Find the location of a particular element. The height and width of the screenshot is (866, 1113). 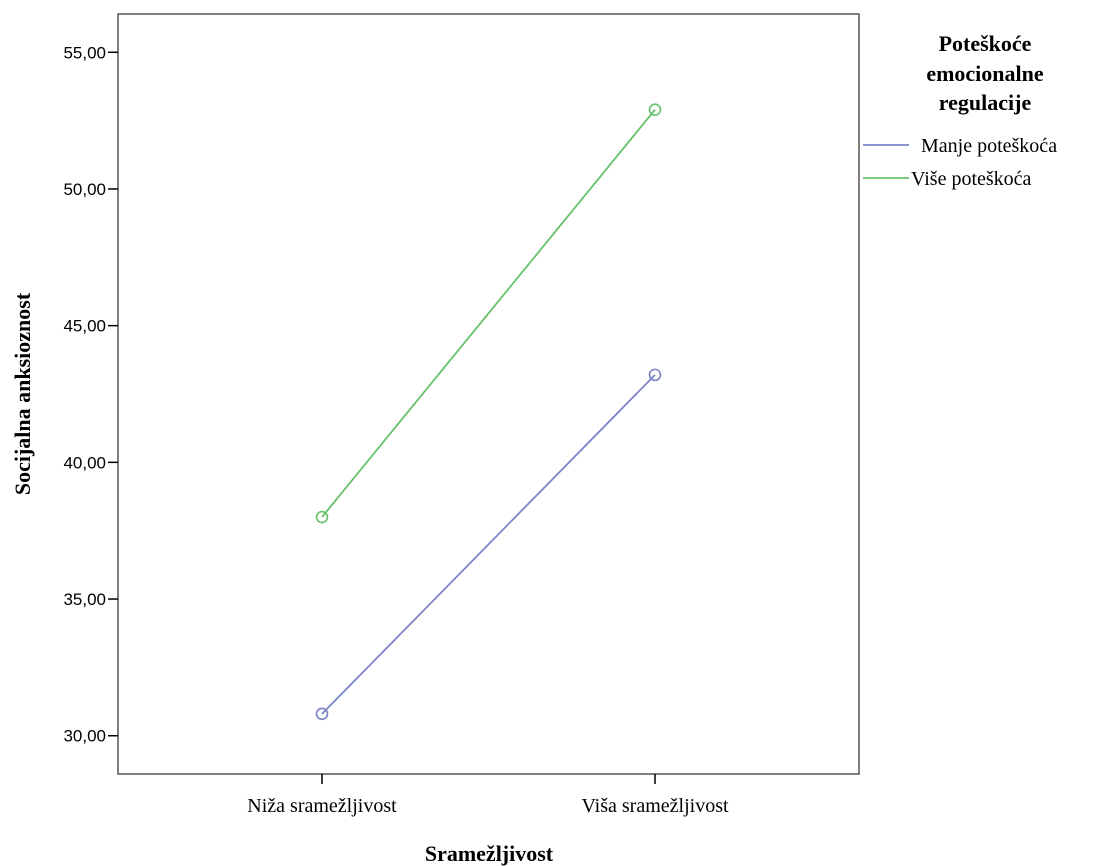

legend-title-line-2: emocionalne is located at coordinates (985, 73).